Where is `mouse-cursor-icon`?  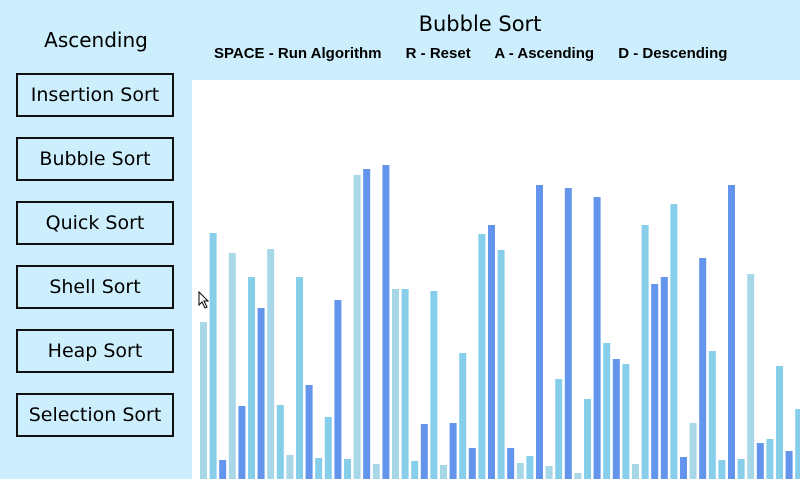 mouse-cursor-icon is located at coordinates (204, 300).